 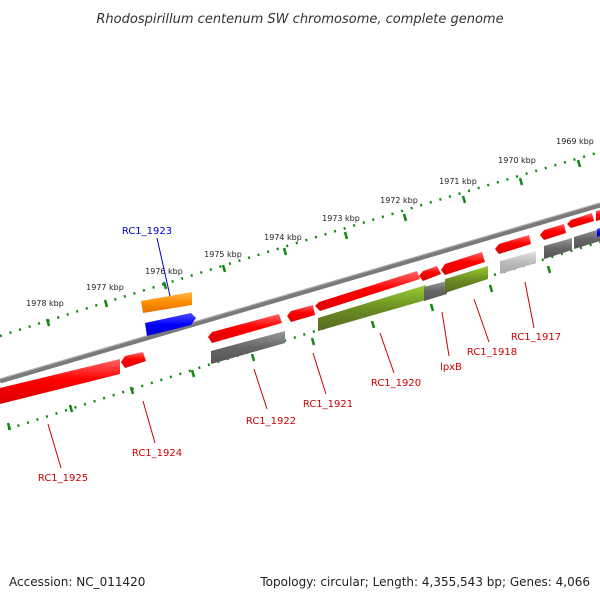 I want to click on gene-rc1-1925, so click(x=60, y=381).